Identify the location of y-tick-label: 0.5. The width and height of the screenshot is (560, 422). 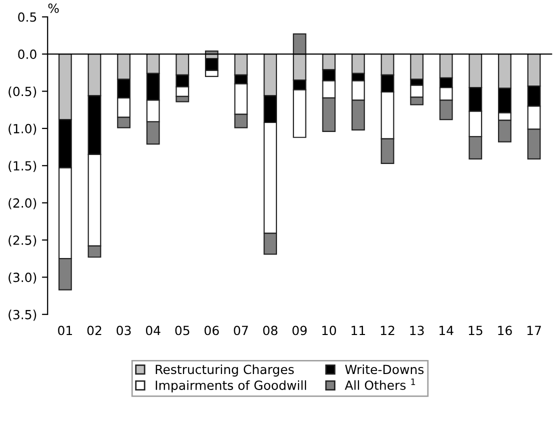
(27, 17).